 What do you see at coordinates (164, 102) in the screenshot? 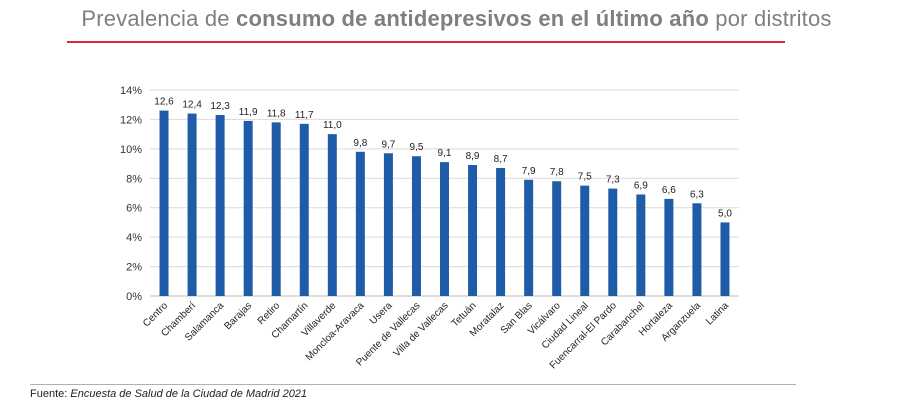
I see `bar-value-label: 12,6` at bounding box center [164, 102].